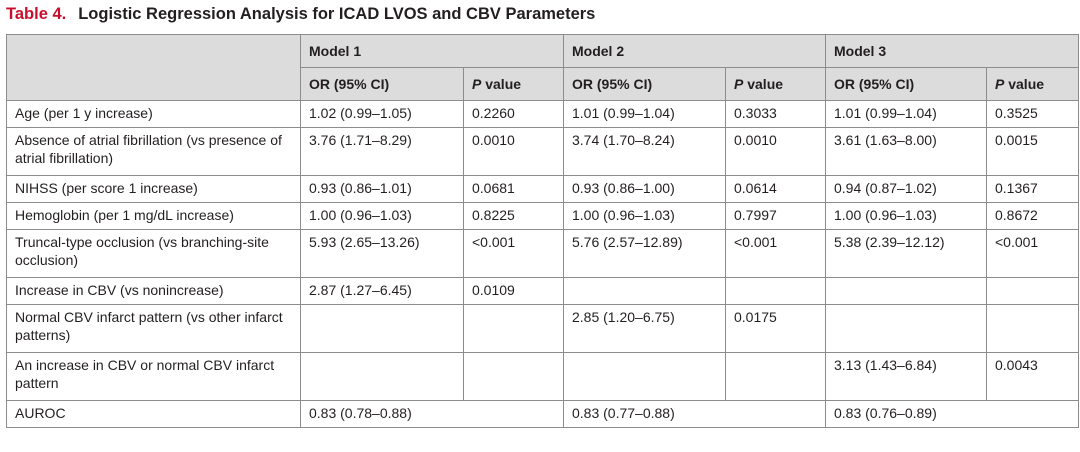 Image resolution: width=1080 pixels, height=452 pixels. Describe the element at coordinates (513, 151) in the screenshot. I see `m1-p: 0.0010` at that location.